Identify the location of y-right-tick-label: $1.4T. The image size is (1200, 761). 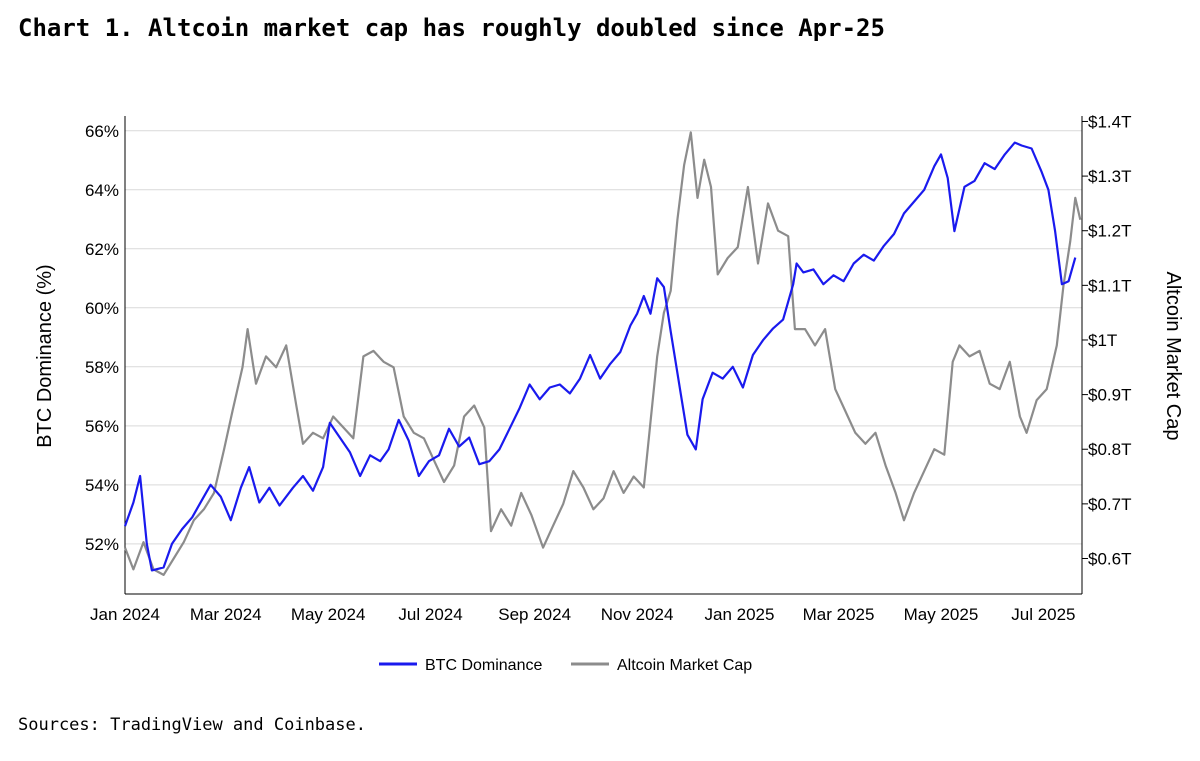
(1109, 121).